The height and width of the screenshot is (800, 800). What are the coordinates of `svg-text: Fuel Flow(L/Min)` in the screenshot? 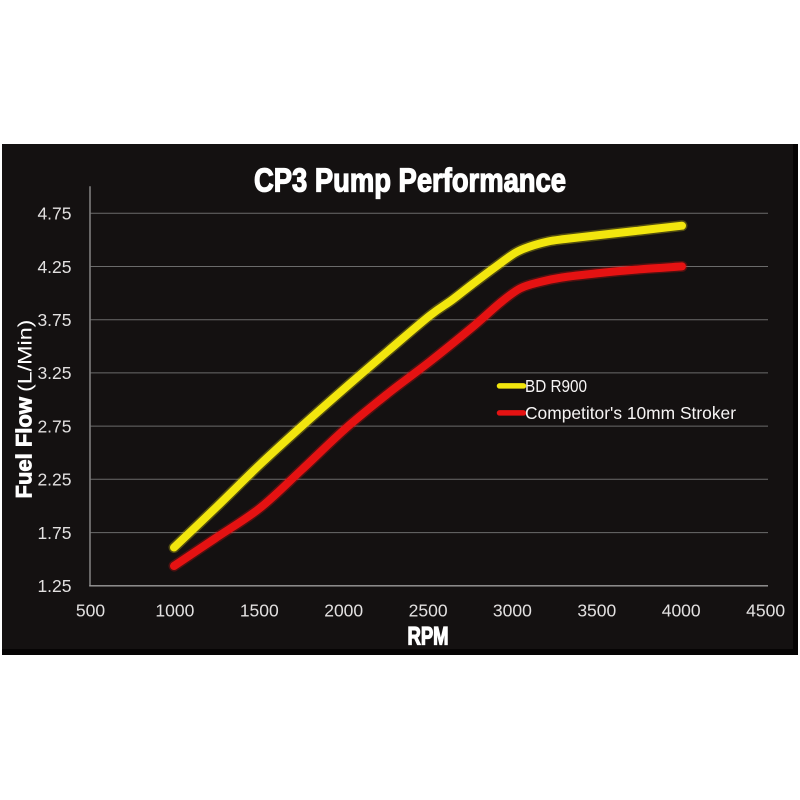 It's located at (24, 409).